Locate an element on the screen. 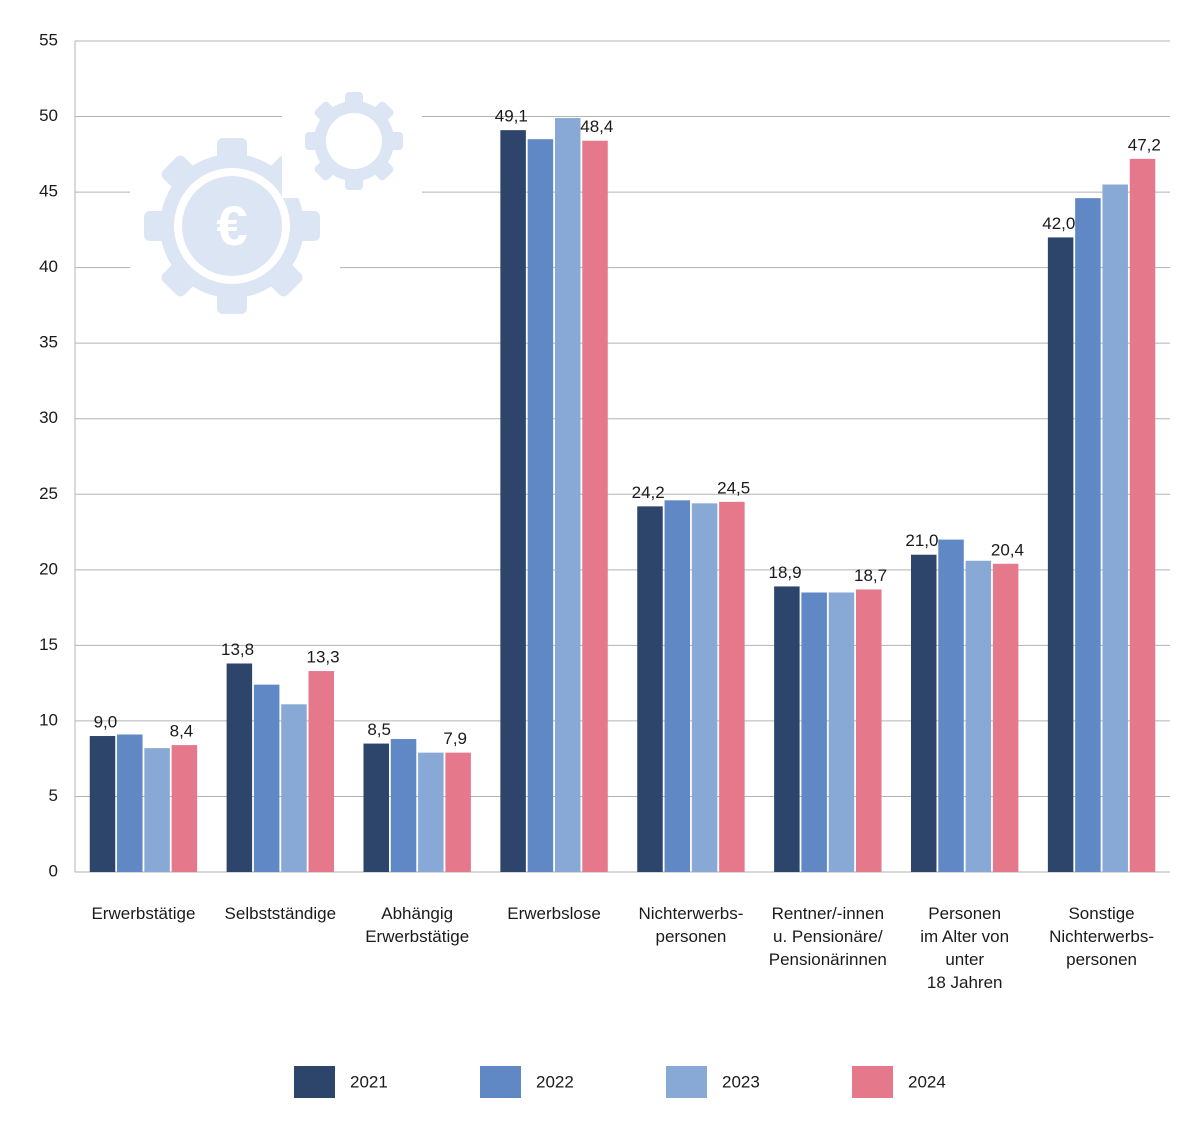 Image resolution: width=1201 pixels, height=1142 pixels. value-label: 21,0 is located at coordinates (921, 540).